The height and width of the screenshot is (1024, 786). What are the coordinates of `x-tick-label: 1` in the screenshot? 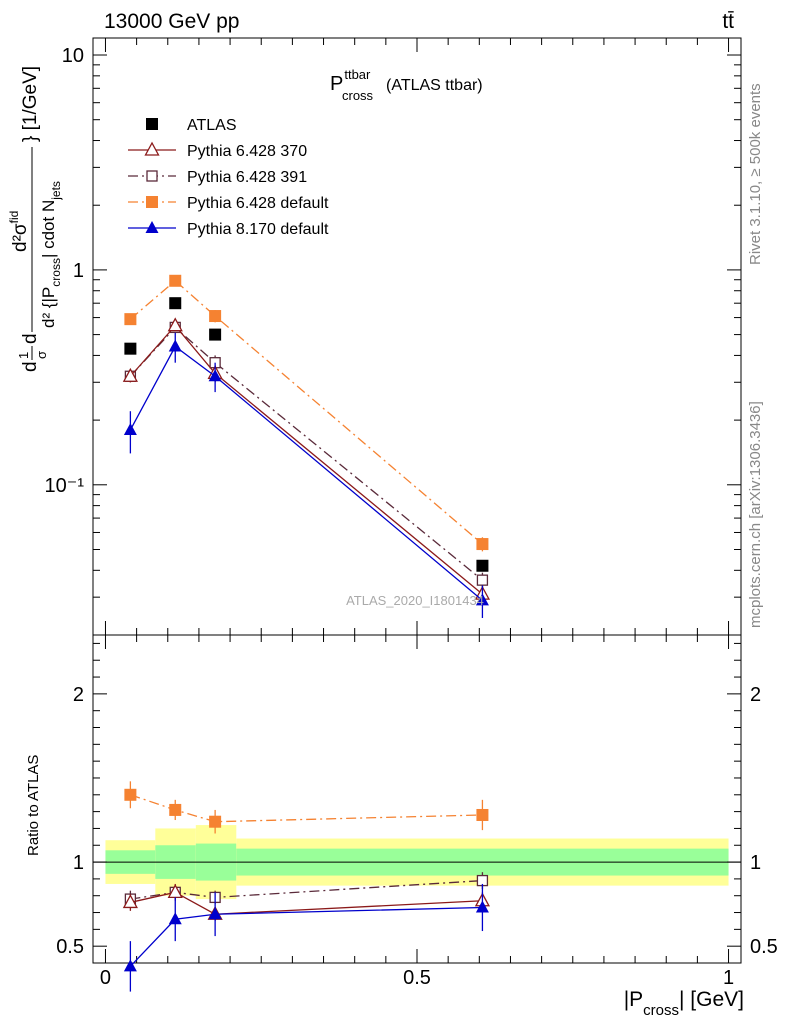 It's located at (728, 978).